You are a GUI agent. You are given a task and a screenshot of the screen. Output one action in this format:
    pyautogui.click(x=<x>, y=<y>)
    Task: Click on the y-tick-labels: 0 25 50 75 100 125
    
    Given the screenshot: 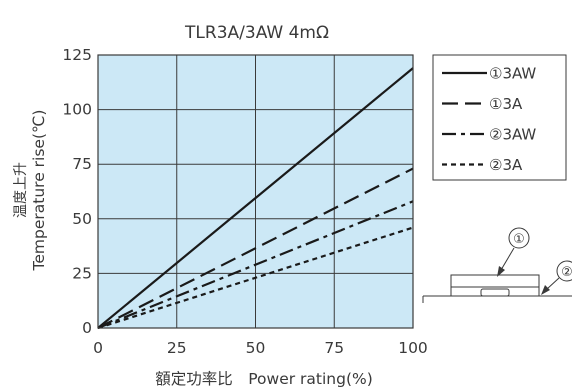 What is the action you would take?
    pyautogui.click(x=77, y=191)
    